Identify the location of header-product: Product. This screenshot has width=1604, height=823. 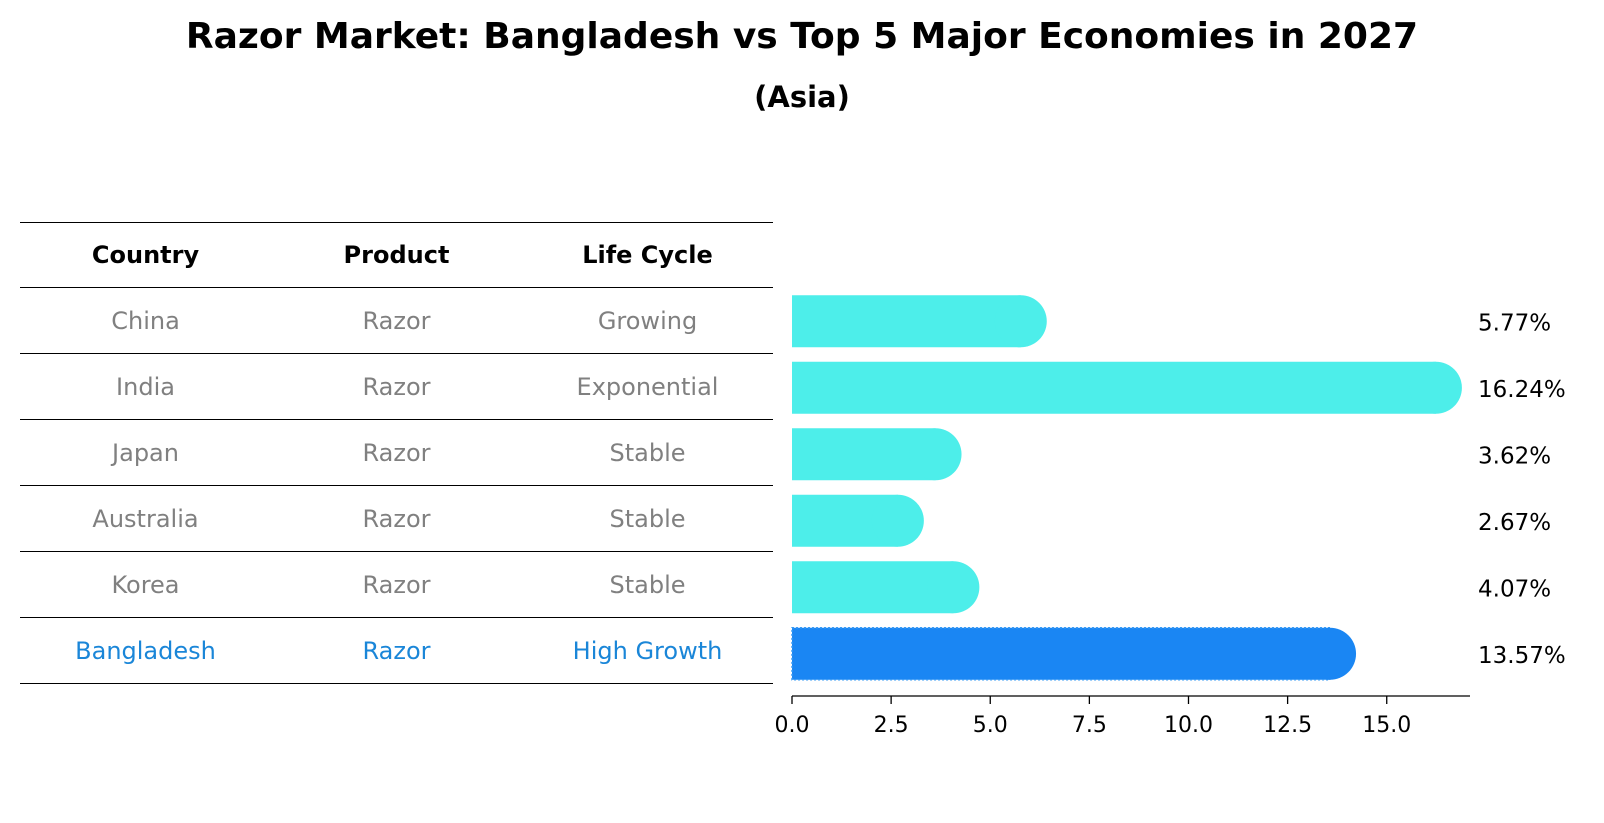
(396, 255).